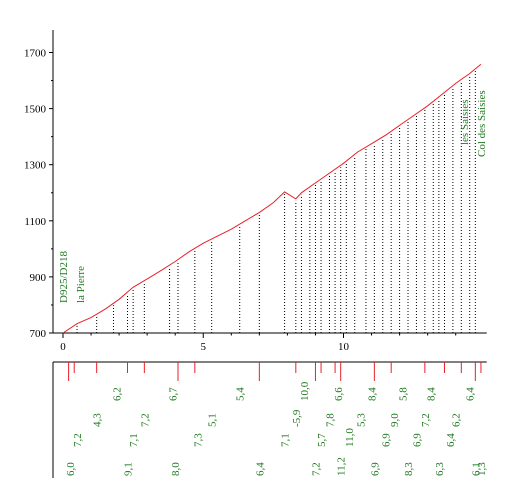  Describe the element at coordinates (482, 469) in the screenshot. I see `gradient-label: 1,3` at that location.